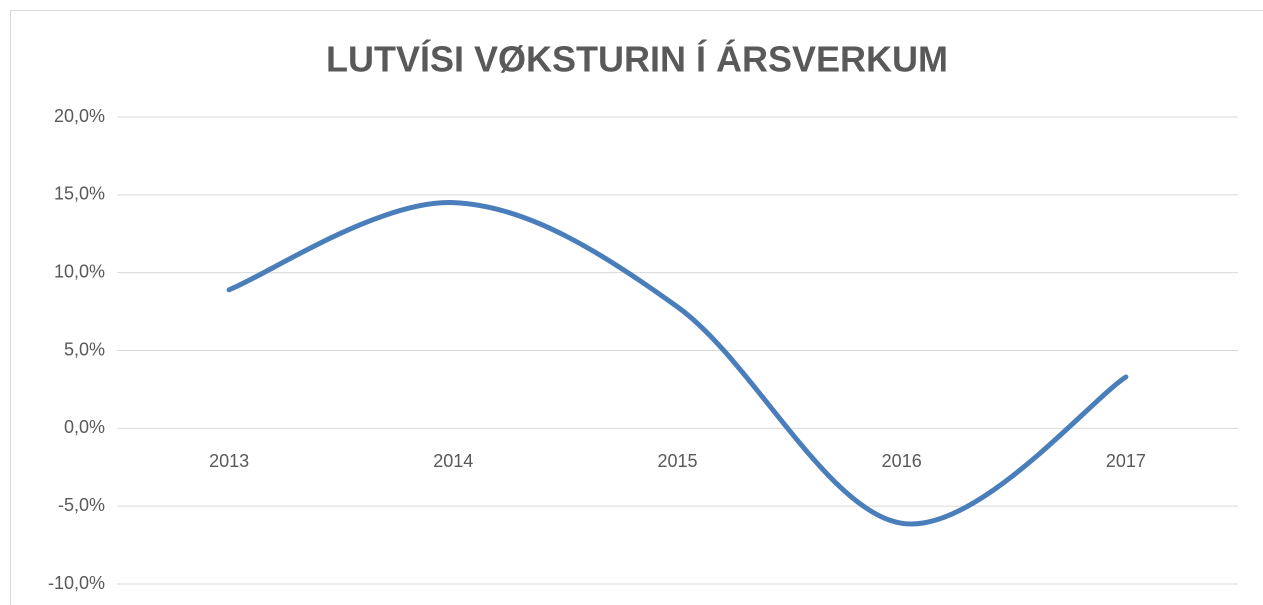 This screenshot has height=605, width=1263. What do you see at coordinates (677, 461) in the screenshot?
I see `x-tick-label: 2015` at bounding box center [677, 461].